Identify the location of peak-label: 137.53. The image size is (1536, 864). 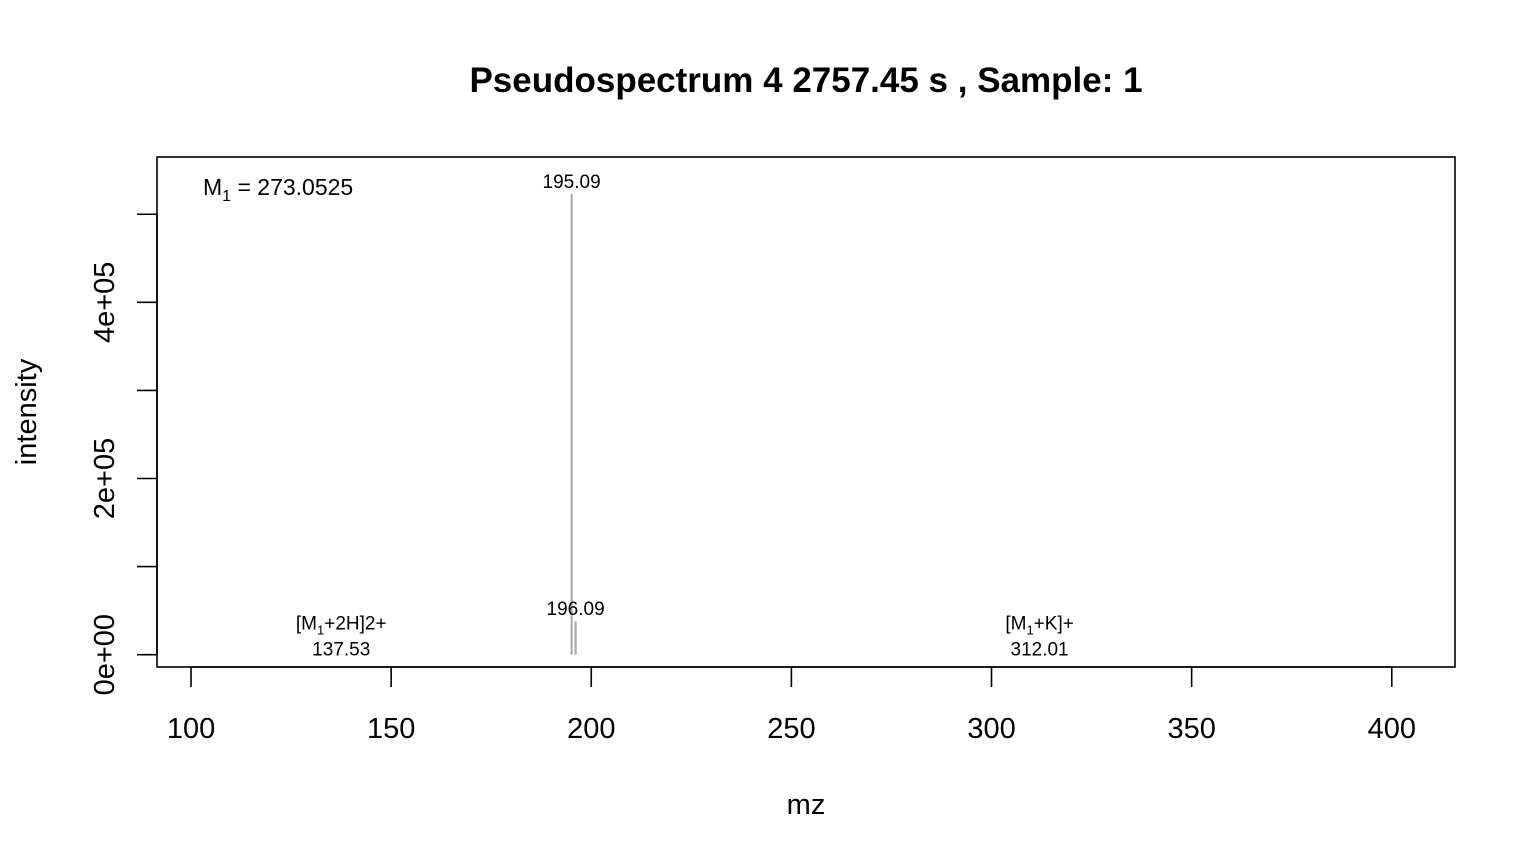
(341, 650).